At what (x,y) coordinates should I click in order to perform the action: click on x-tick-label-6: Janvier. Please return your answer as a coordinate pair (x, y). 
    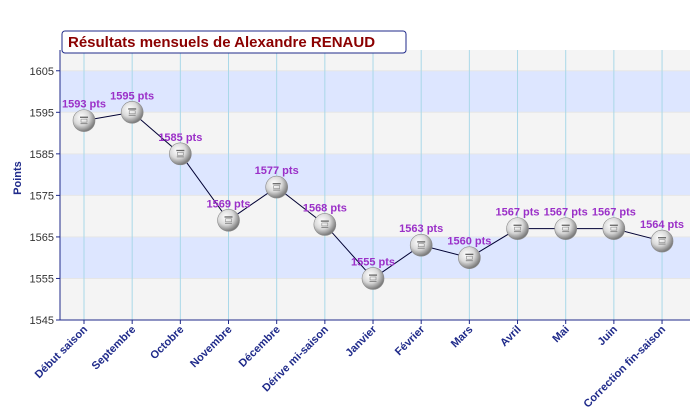
    Looking at the image, I should click on (361, 341).